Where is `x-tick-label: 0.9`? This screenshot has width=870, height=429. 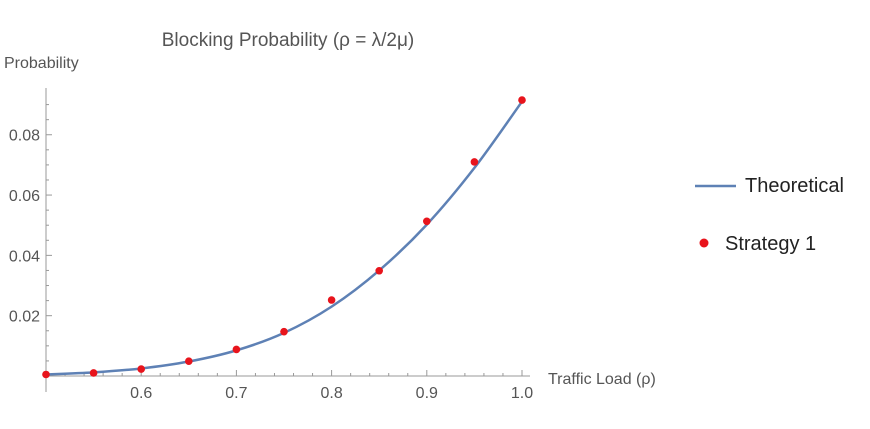 x-tick-label: 0.9 is located at coordinates (427, 393).